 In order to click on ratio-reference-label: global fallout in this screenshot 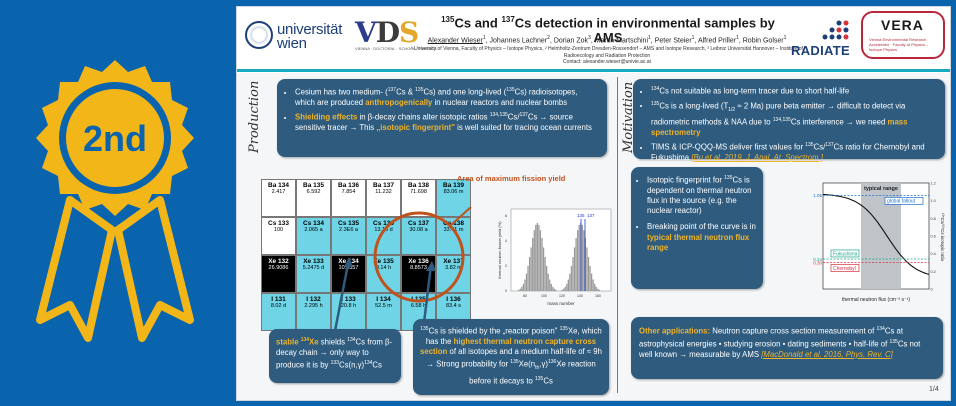, I will do `click(901, 202)`.